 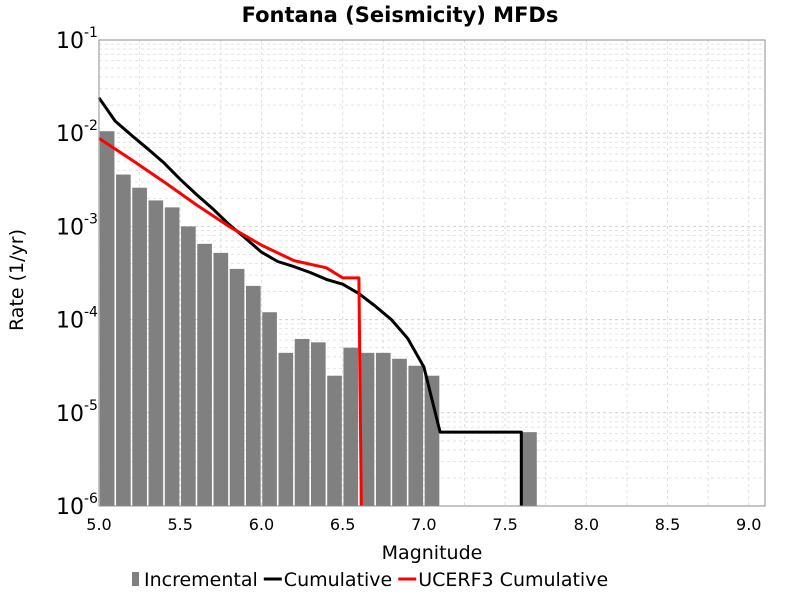 What do you see at coordinates (77, 39) in the screenshot?
I see `y-tick-label: 10⁻¹` at bounding box center [77, 39].